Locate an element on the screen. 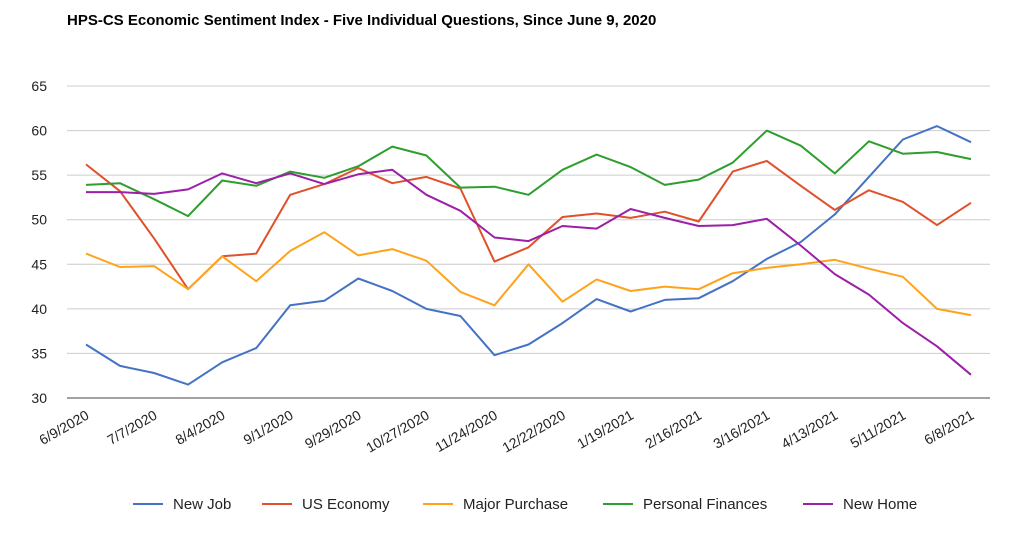 The width and height of the screenshot is (1024, 537). x-tick-label: 12/22/2020 is located at coordinates (533, 431).